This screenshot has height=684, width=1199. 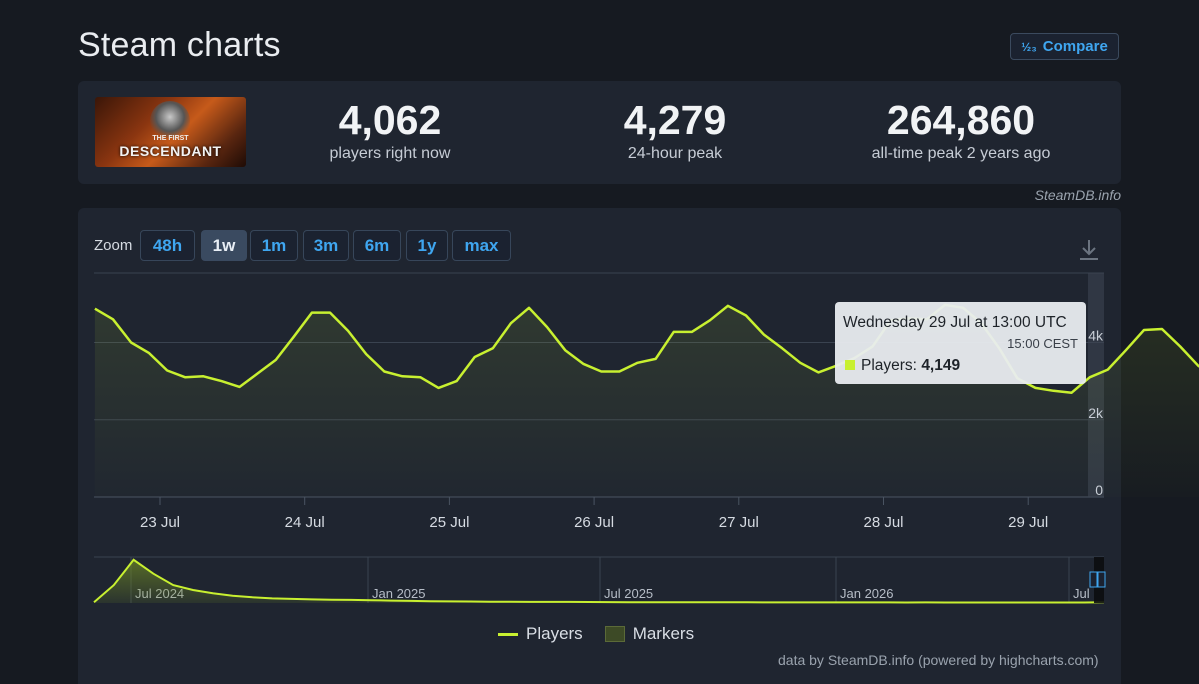 I want to click on peak-24h-label: 24-hour peak, so click(x=675, y=153).